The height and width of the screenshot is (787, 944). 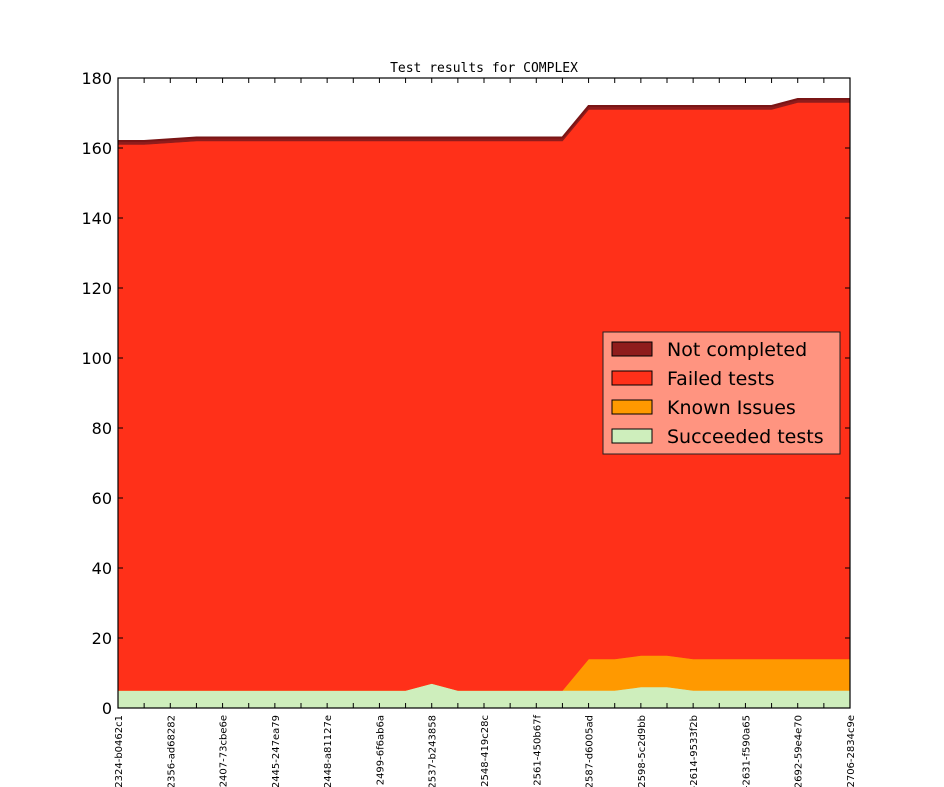 What do you see at coordinates (851, 751) in the screenshot?
I see `x-tick-label: 2706-2834c9e` at bounding box center [851, 751].